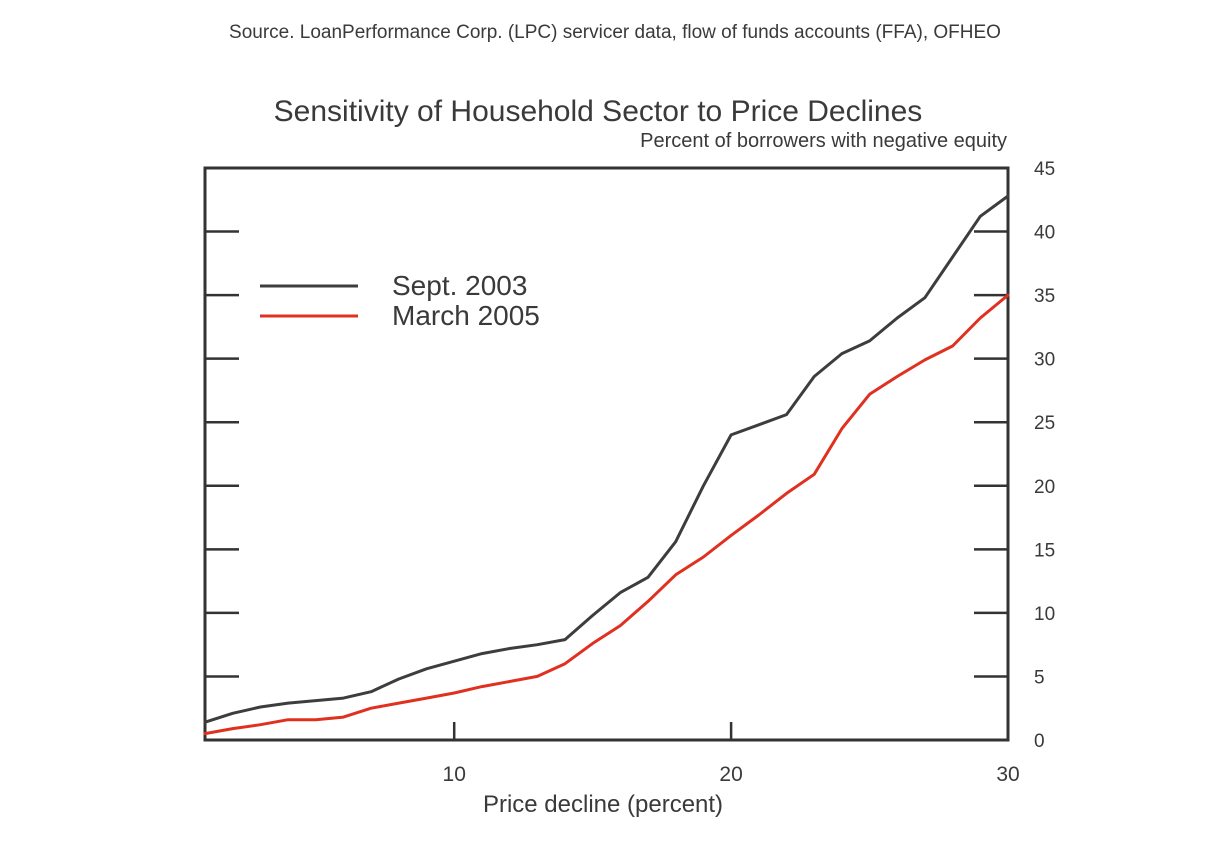 This screenshot has width=1220, height=866. What do you see at coordinates (459, 285) in the screenshot?
I see `legend-label: Sept. 2003` at bounding box center [459, 285].